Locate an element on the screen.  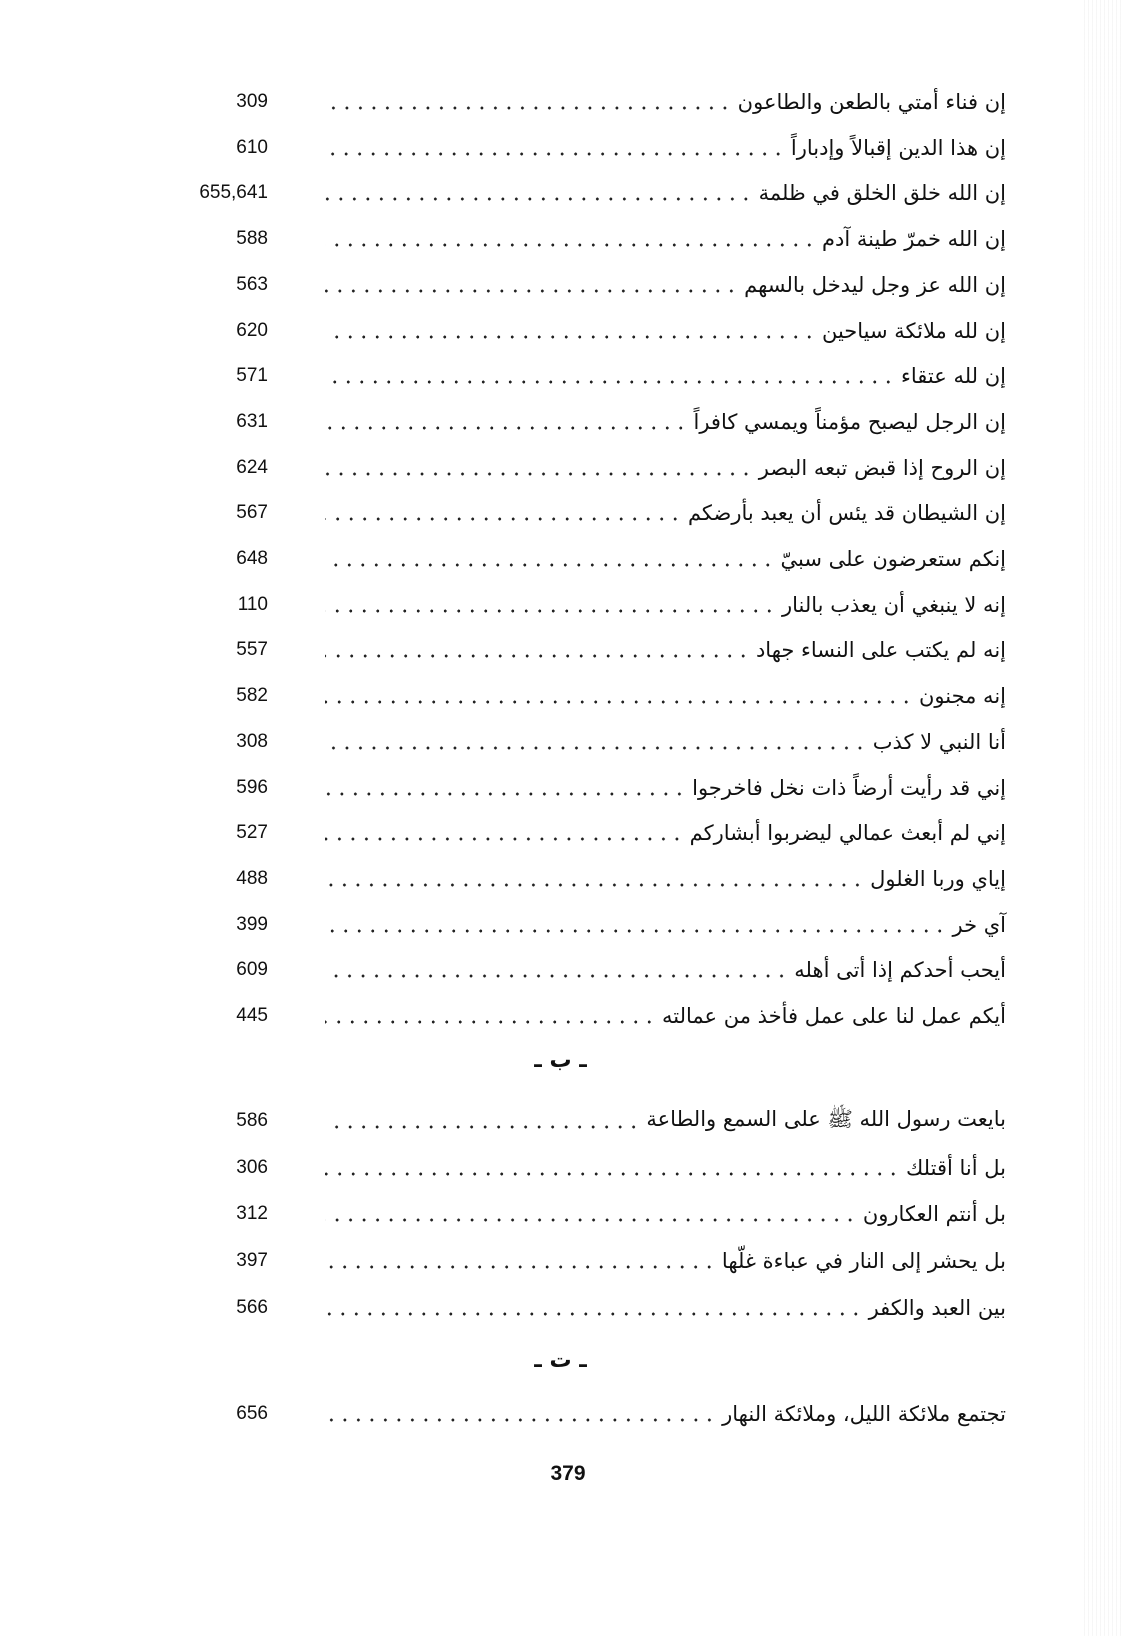
index-entry: بين العبد والكفر 566 is located at coordinates (560, 1308).